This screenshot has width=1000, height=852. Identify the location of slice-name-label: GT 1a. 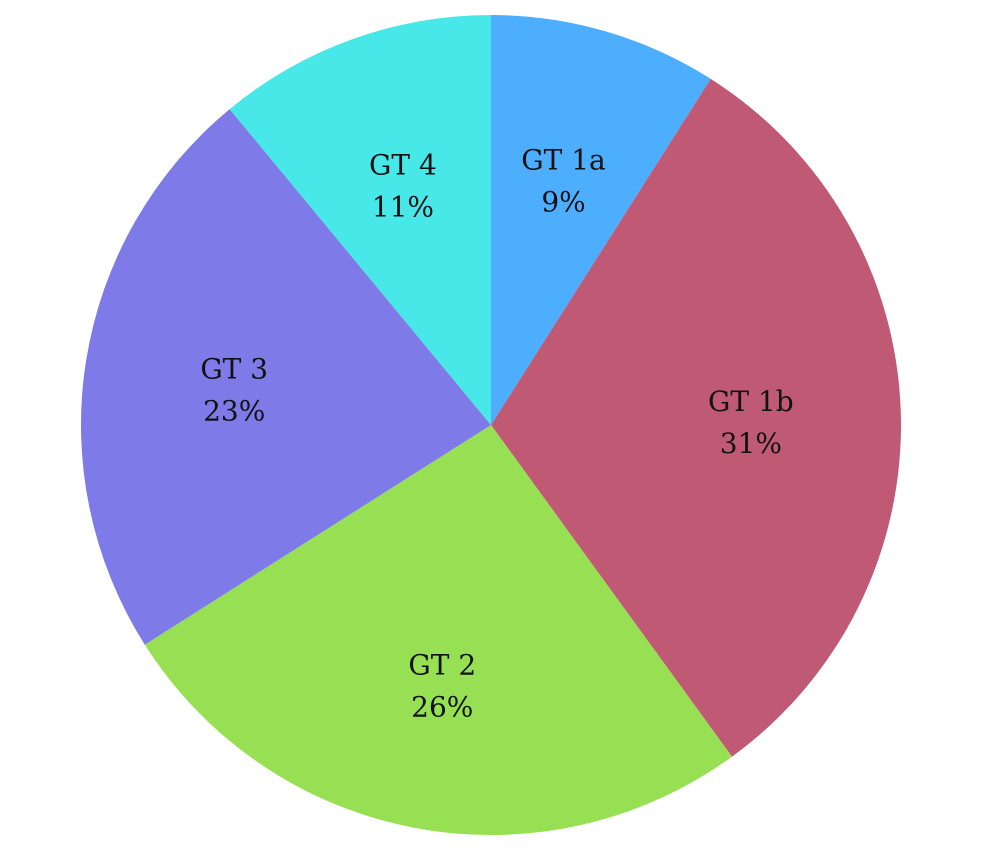
(563, 159).